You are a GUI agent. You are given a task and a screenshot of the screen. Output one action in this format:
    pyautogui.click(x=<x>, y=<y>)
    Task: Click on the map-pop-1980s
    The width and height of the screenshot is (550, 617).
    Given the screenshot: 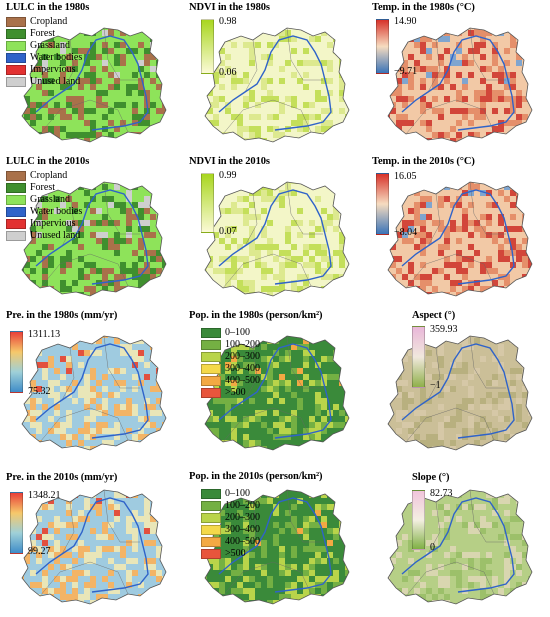 What is the action you would take?
    pyautogui.click(x=277, y=393)
    